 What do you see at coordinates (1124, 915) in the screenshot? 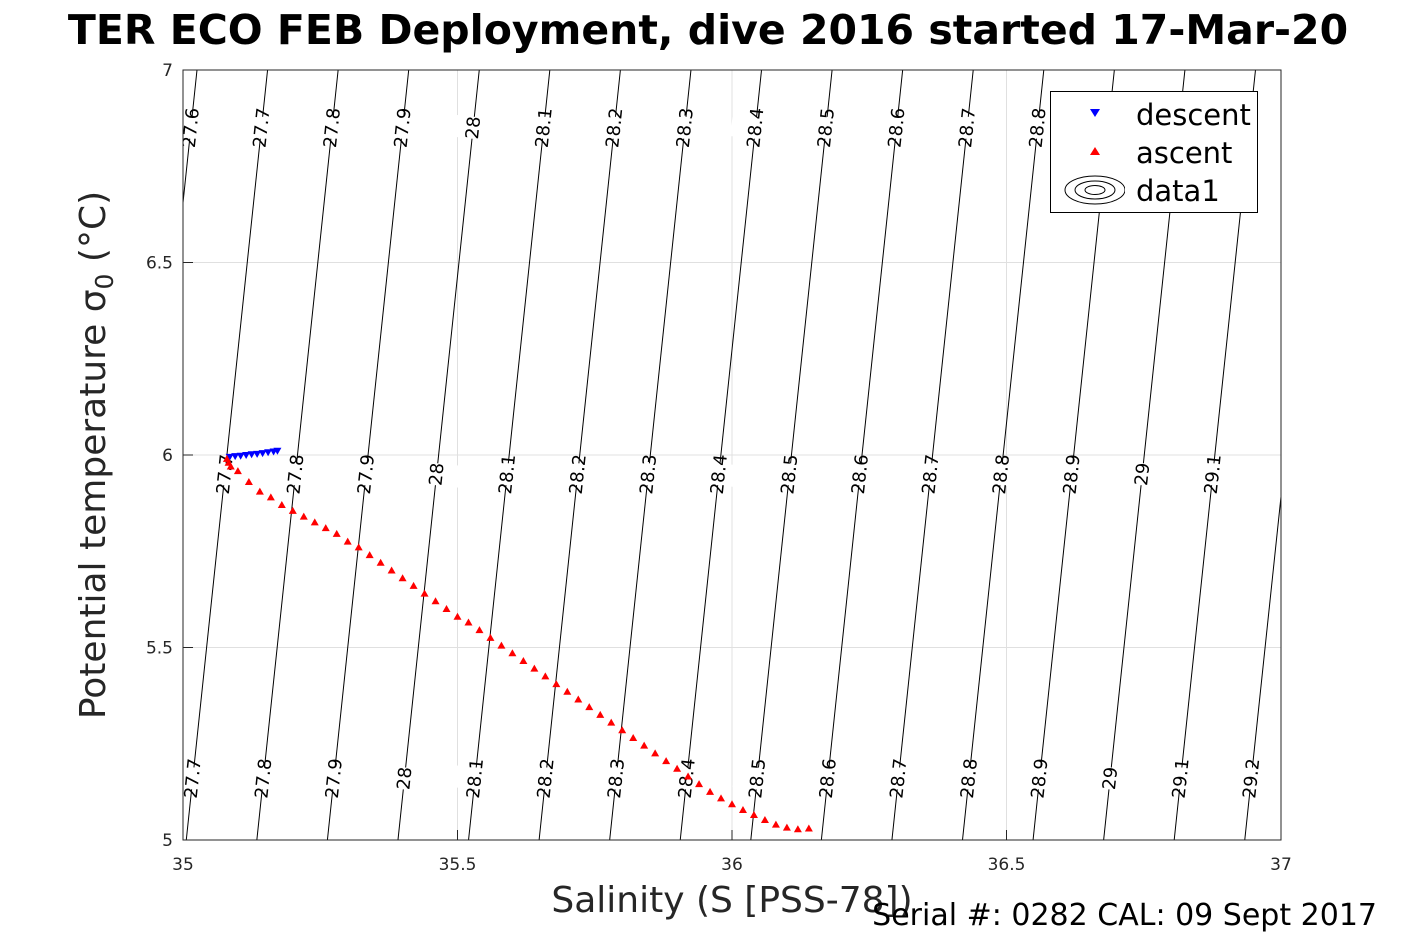
I see `serial-calibration-note: Serial #: 0282 CAL: 09 Sept 2017` at bounding box center [1124, 915].